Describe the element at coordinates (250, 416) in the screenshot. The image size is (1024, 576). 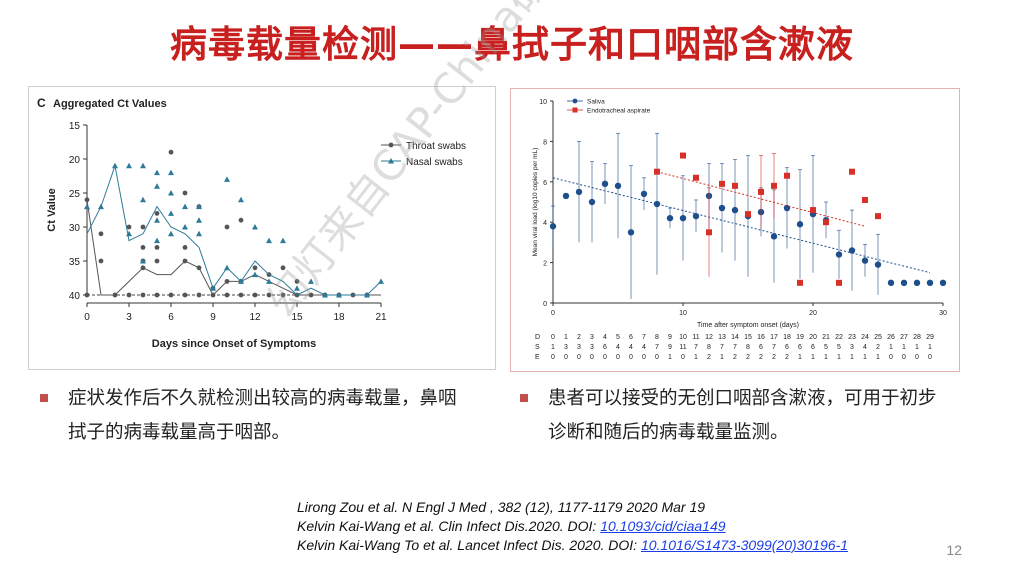
I see `bullet-item: 症状发作后不久就检测出较高的病毒载量，鼻咽拭子的病毒载量高于咽部。` at that location.